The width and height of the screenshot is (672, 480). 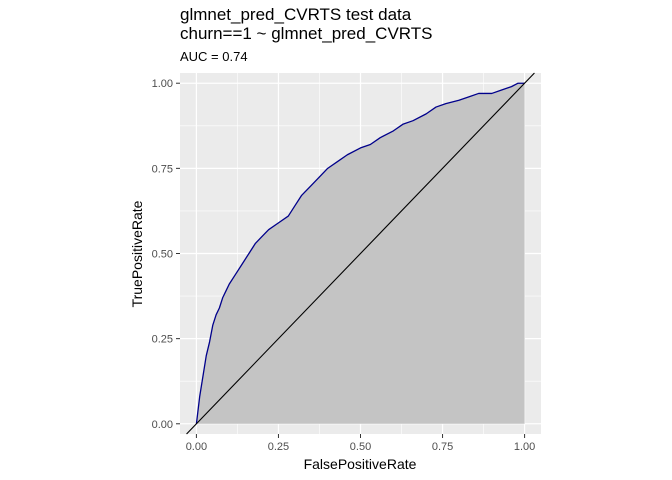 I want to click on y-tick-label: 0.75, so click(x=162, y=169).